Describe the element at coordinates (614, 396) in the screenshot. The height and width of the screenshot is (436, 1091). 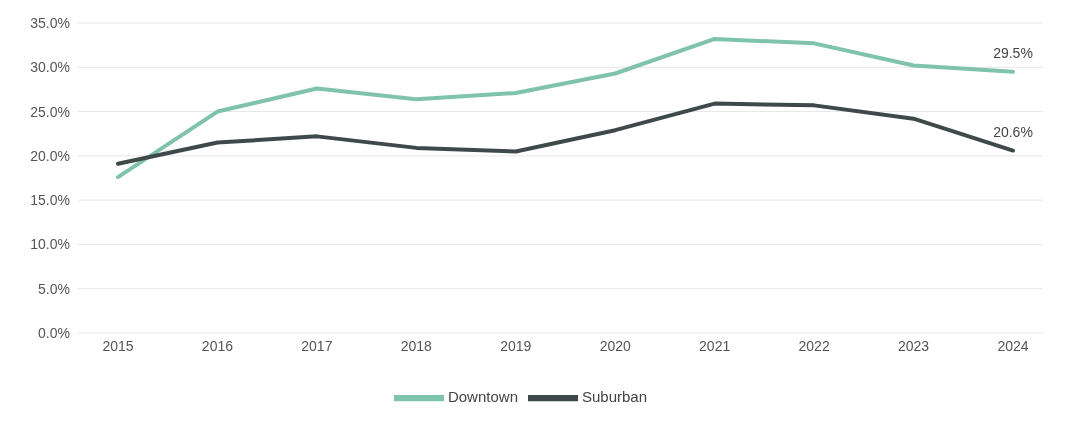
I see `legend-label: Suburban` at that location.